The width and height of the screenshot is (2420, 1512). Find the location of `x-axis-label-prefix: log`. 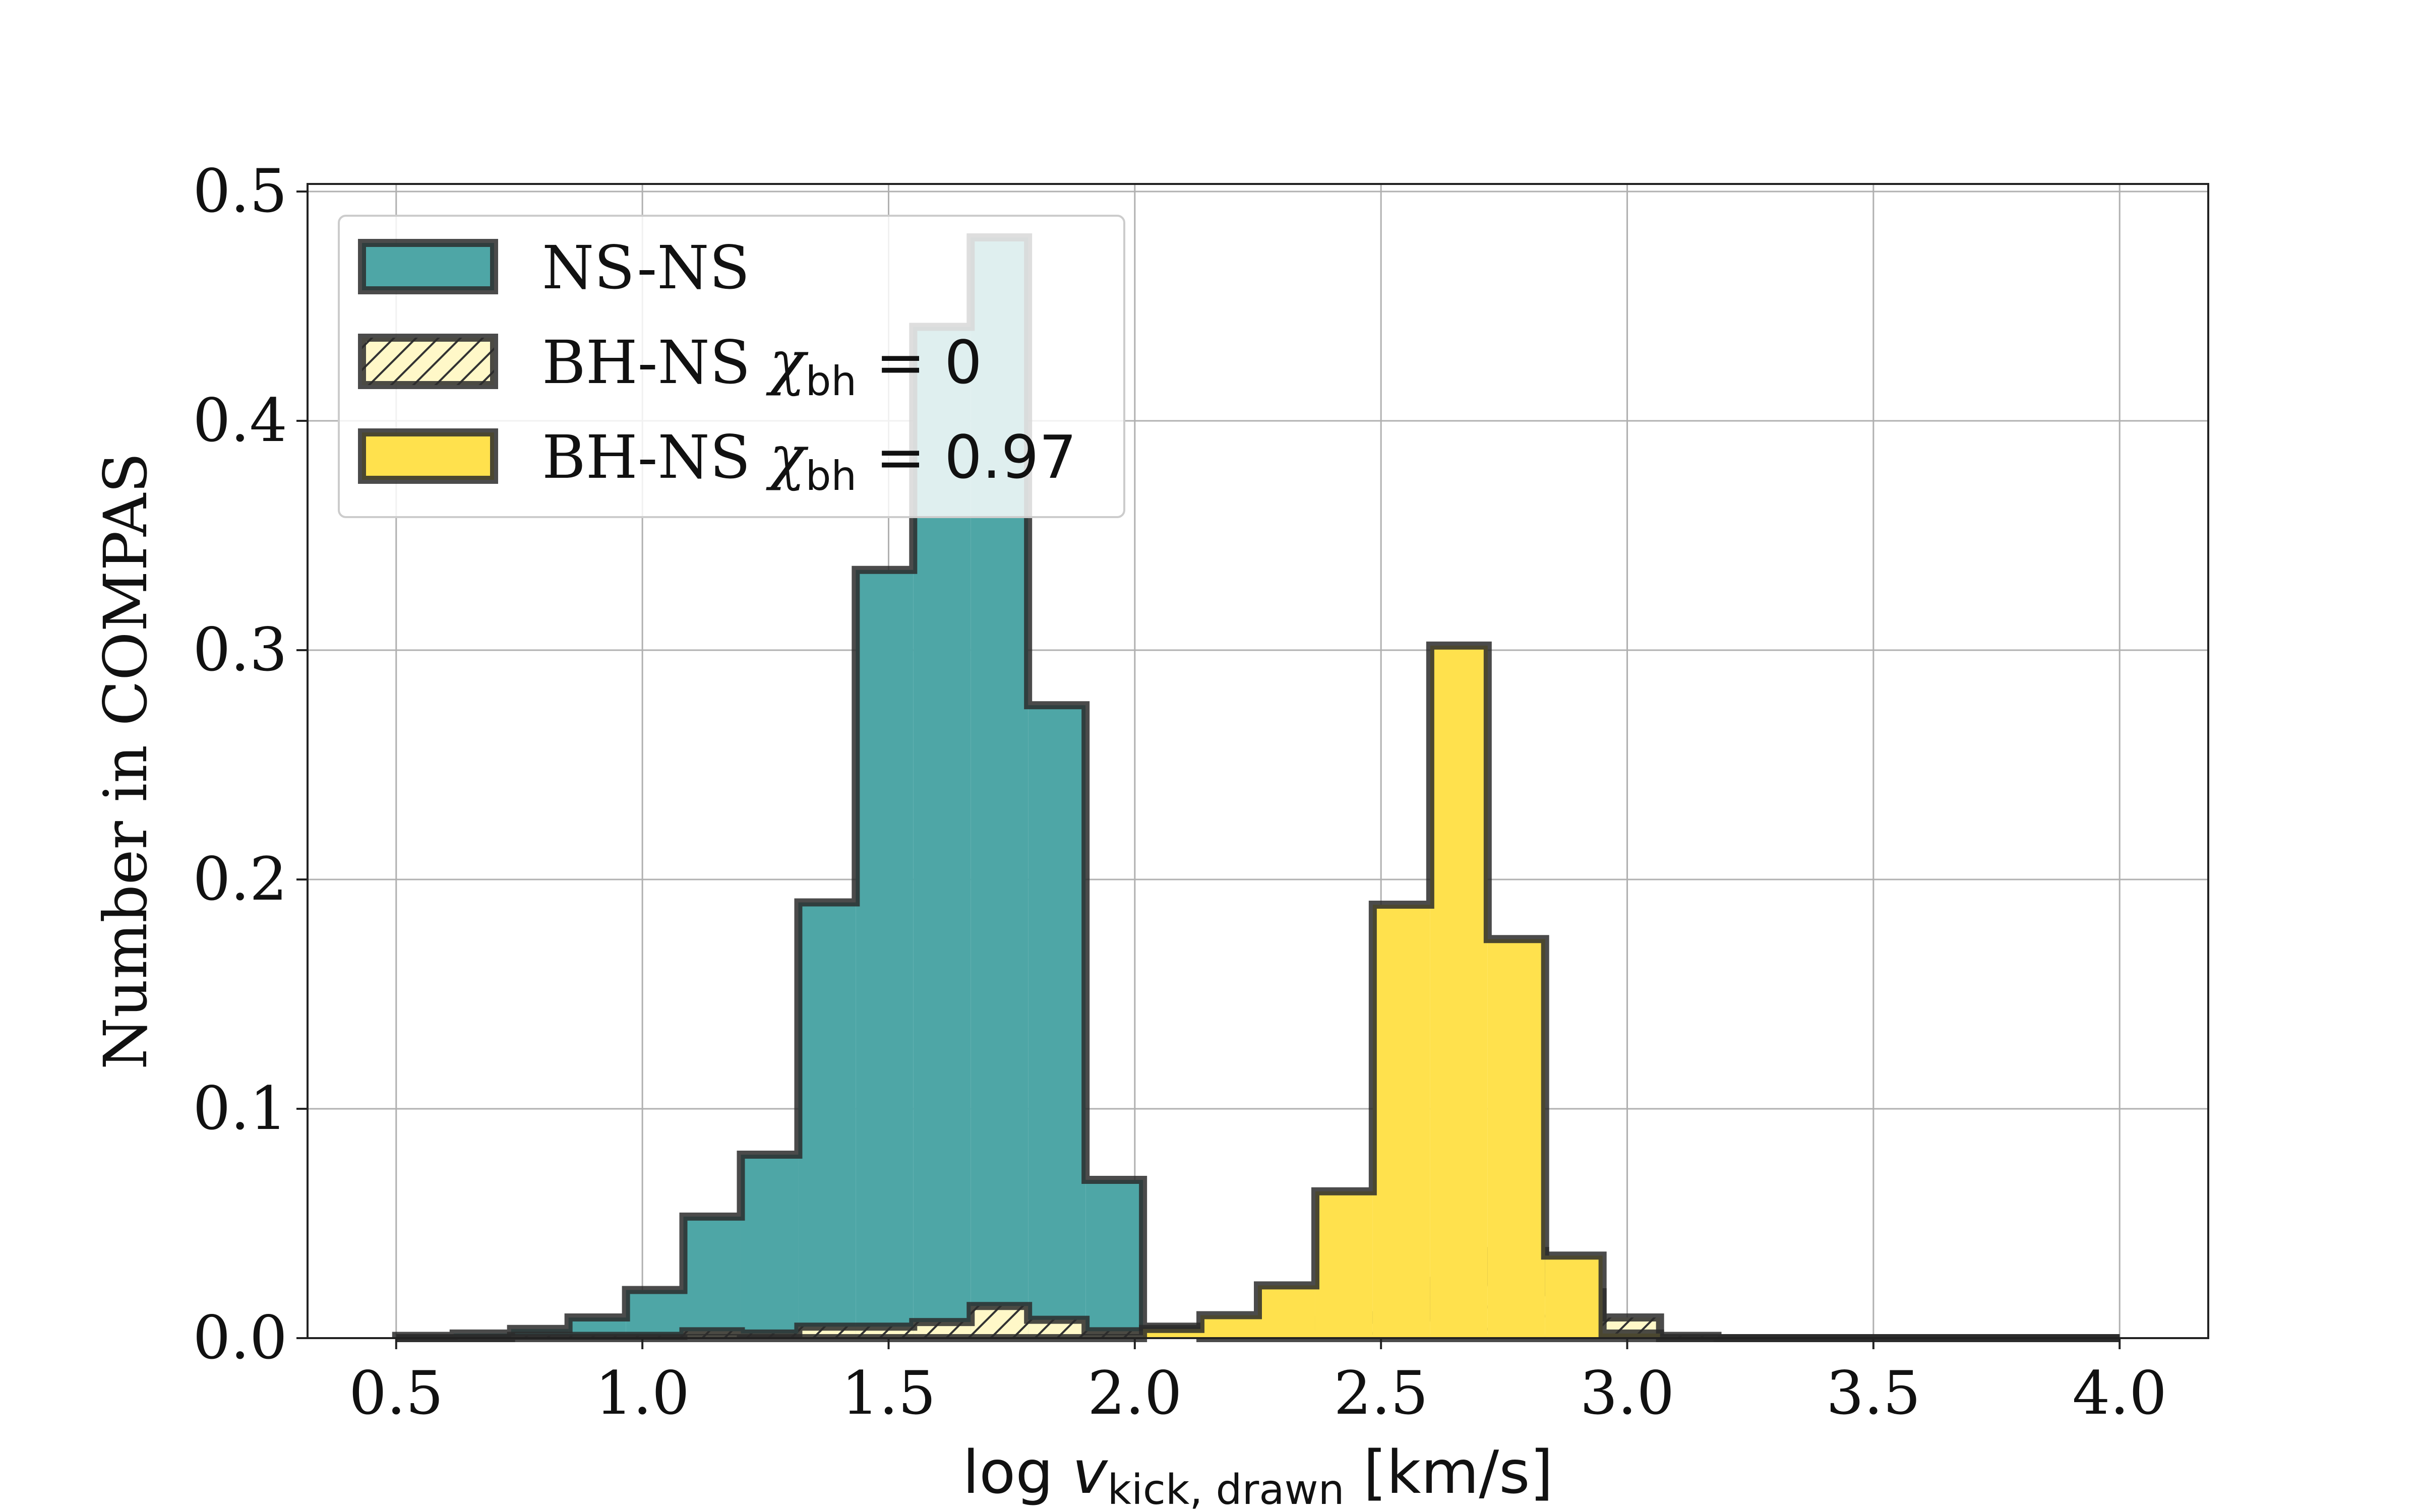

x-axis-label-prefix: log is located at coordinates (1017, 1472).